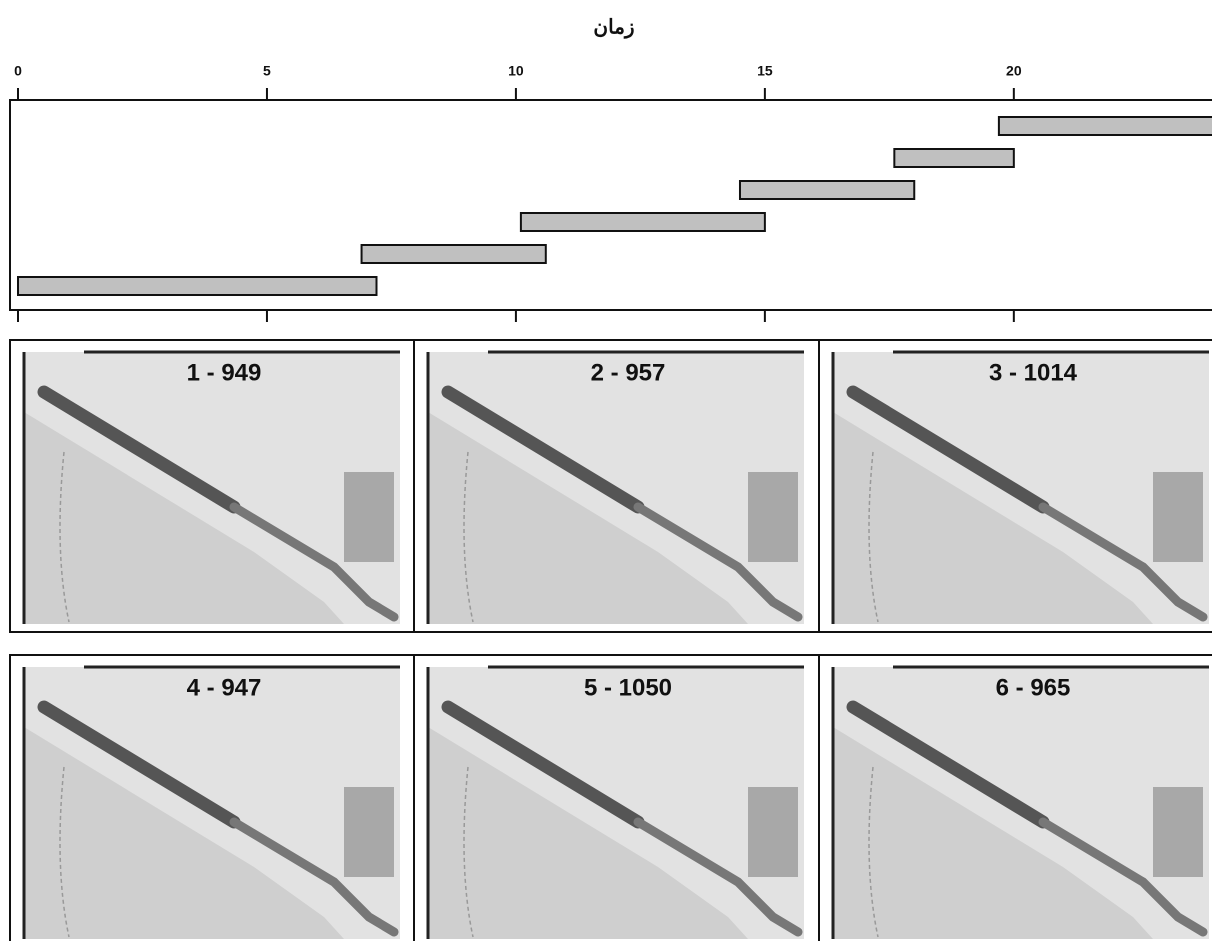 Image resolution: width=1212 pixels, height=941 pixels. I want to click on map-panel: 1 - 949, so click(212, 486).